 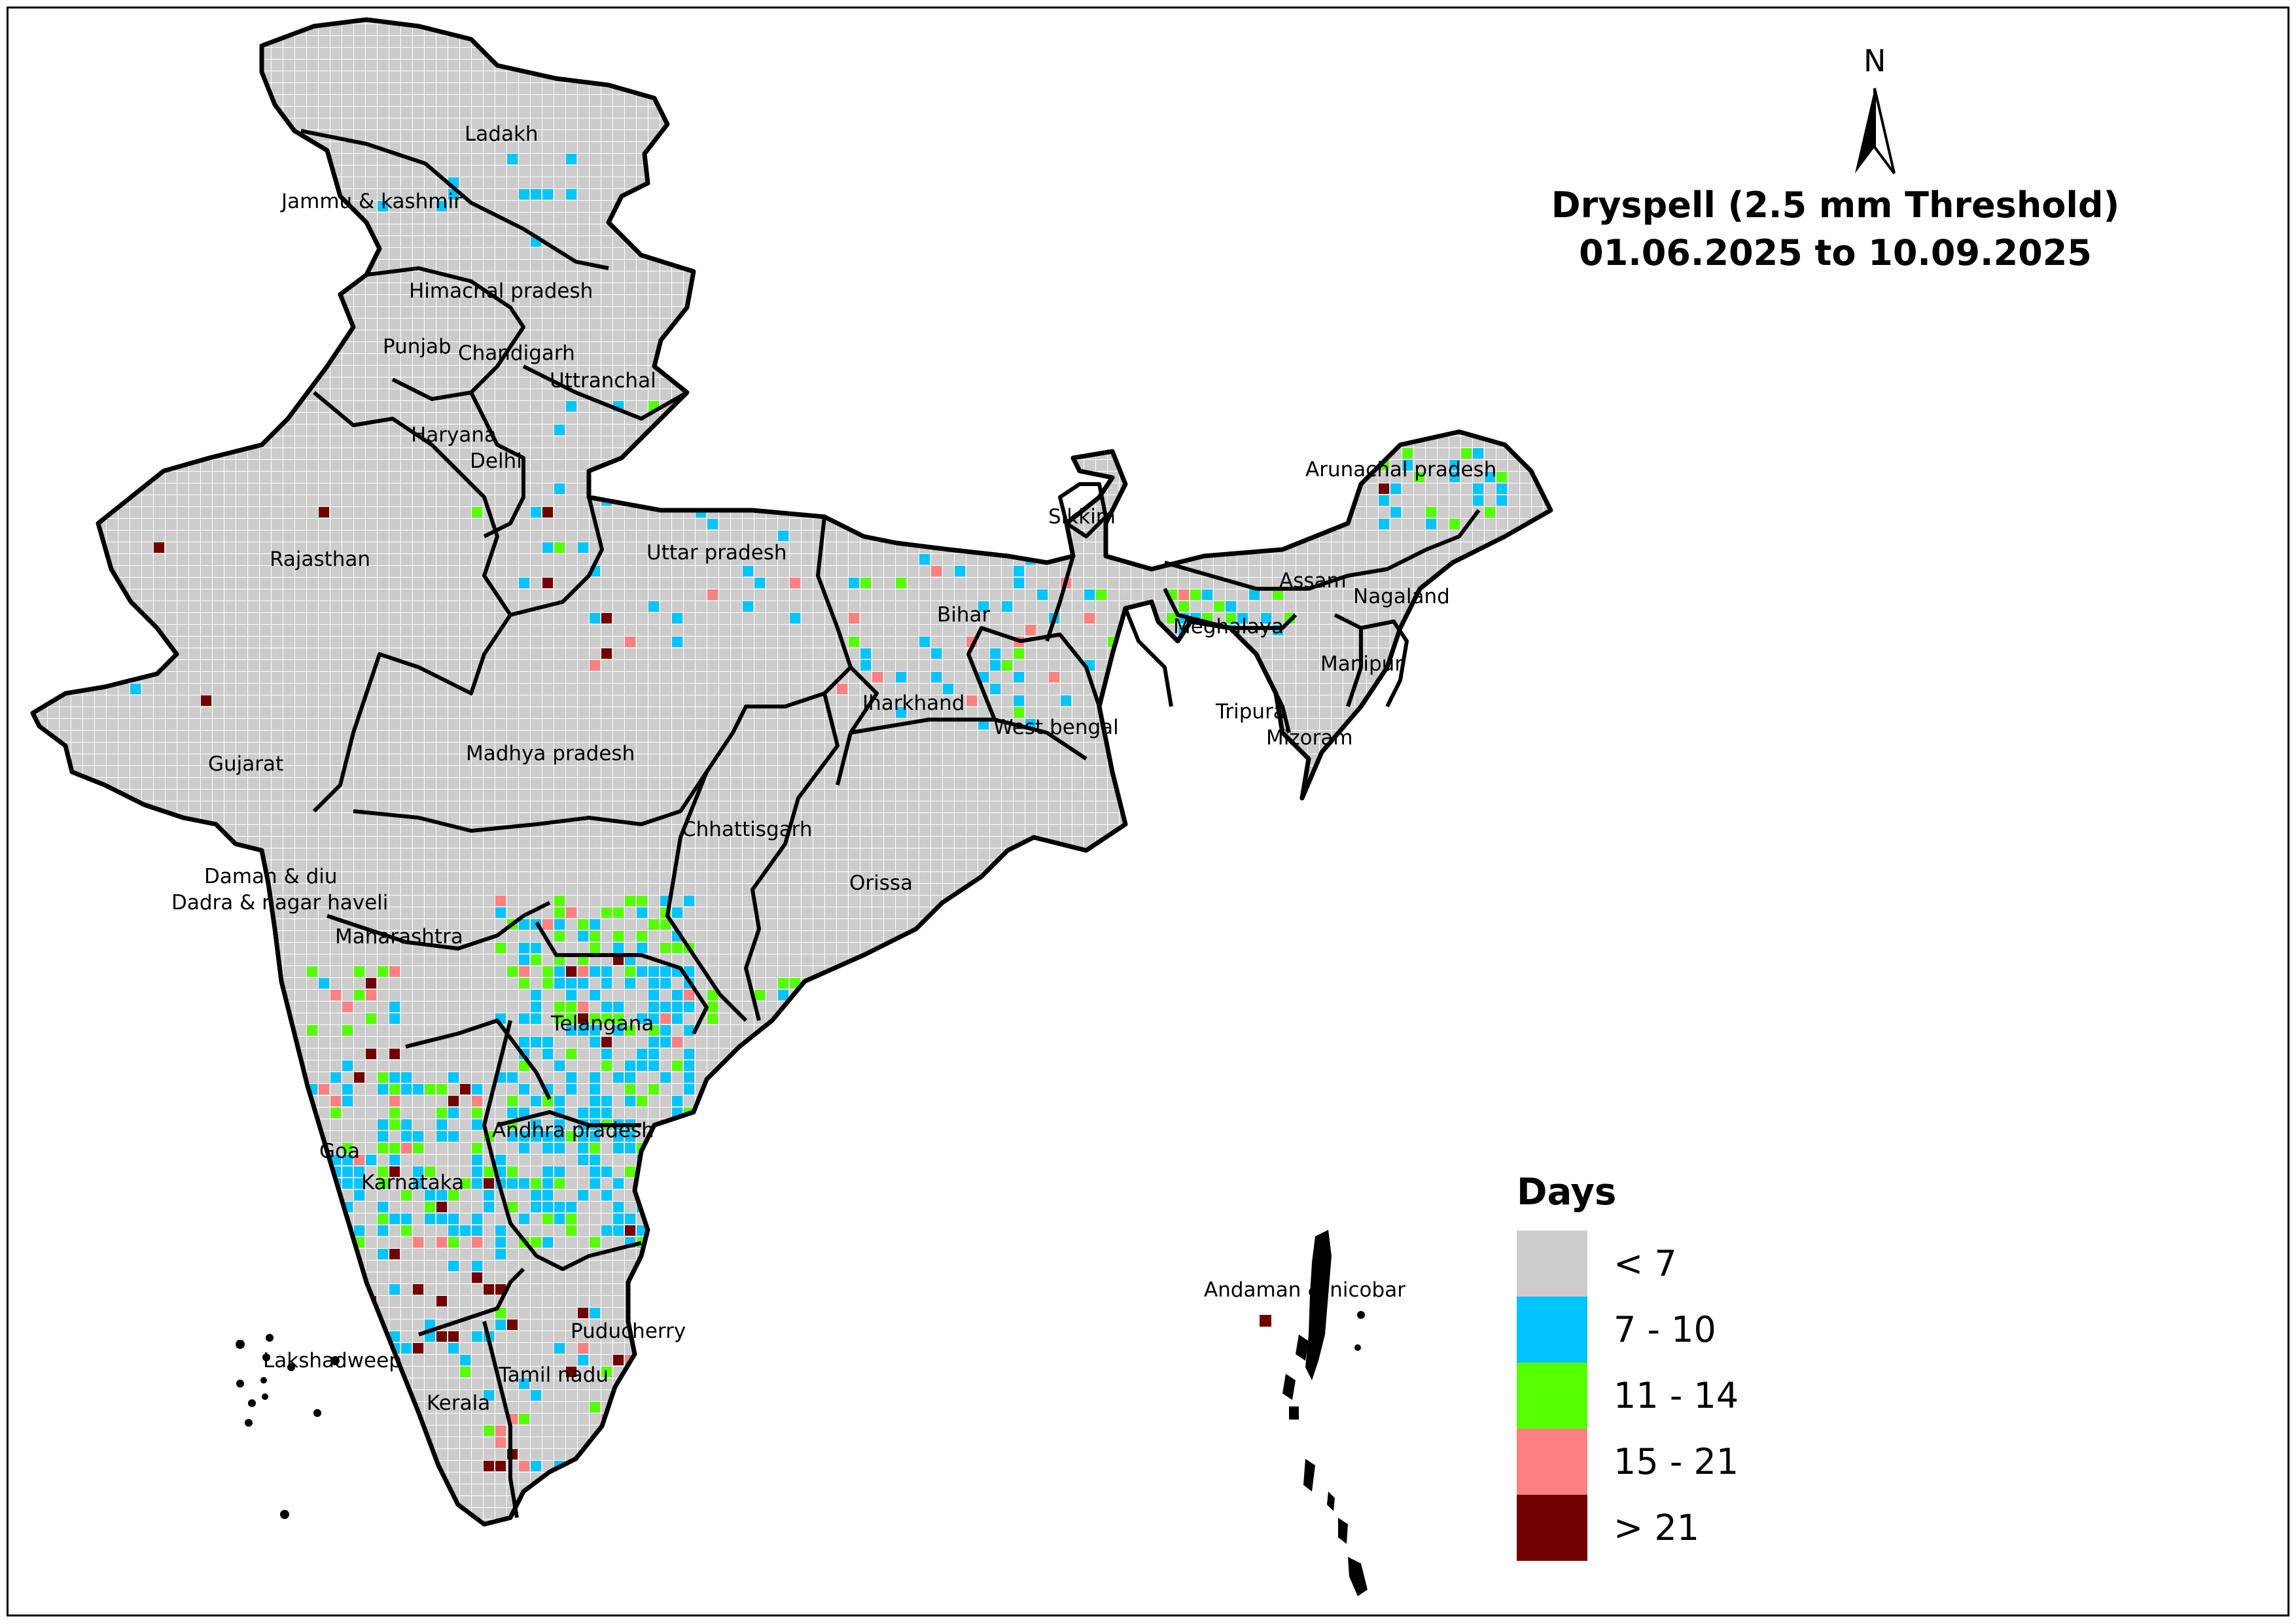 I want to click on legend-label: > 21, so click(x=1657, y=1527).